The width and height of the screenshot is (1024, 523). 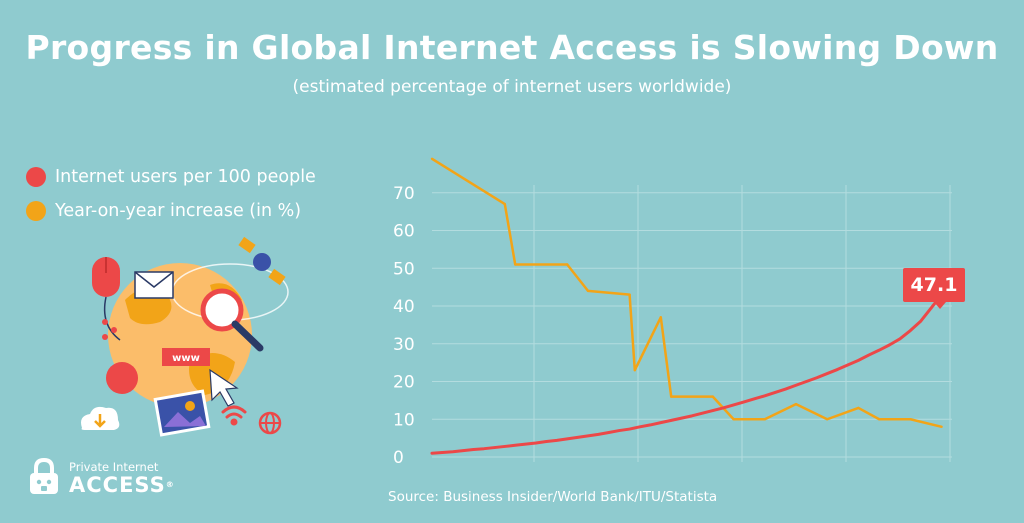 What do you see at coordinates (36, 211) in the screenshot?
I see `legend-swatch-increase` at bounding box center [36, 211].